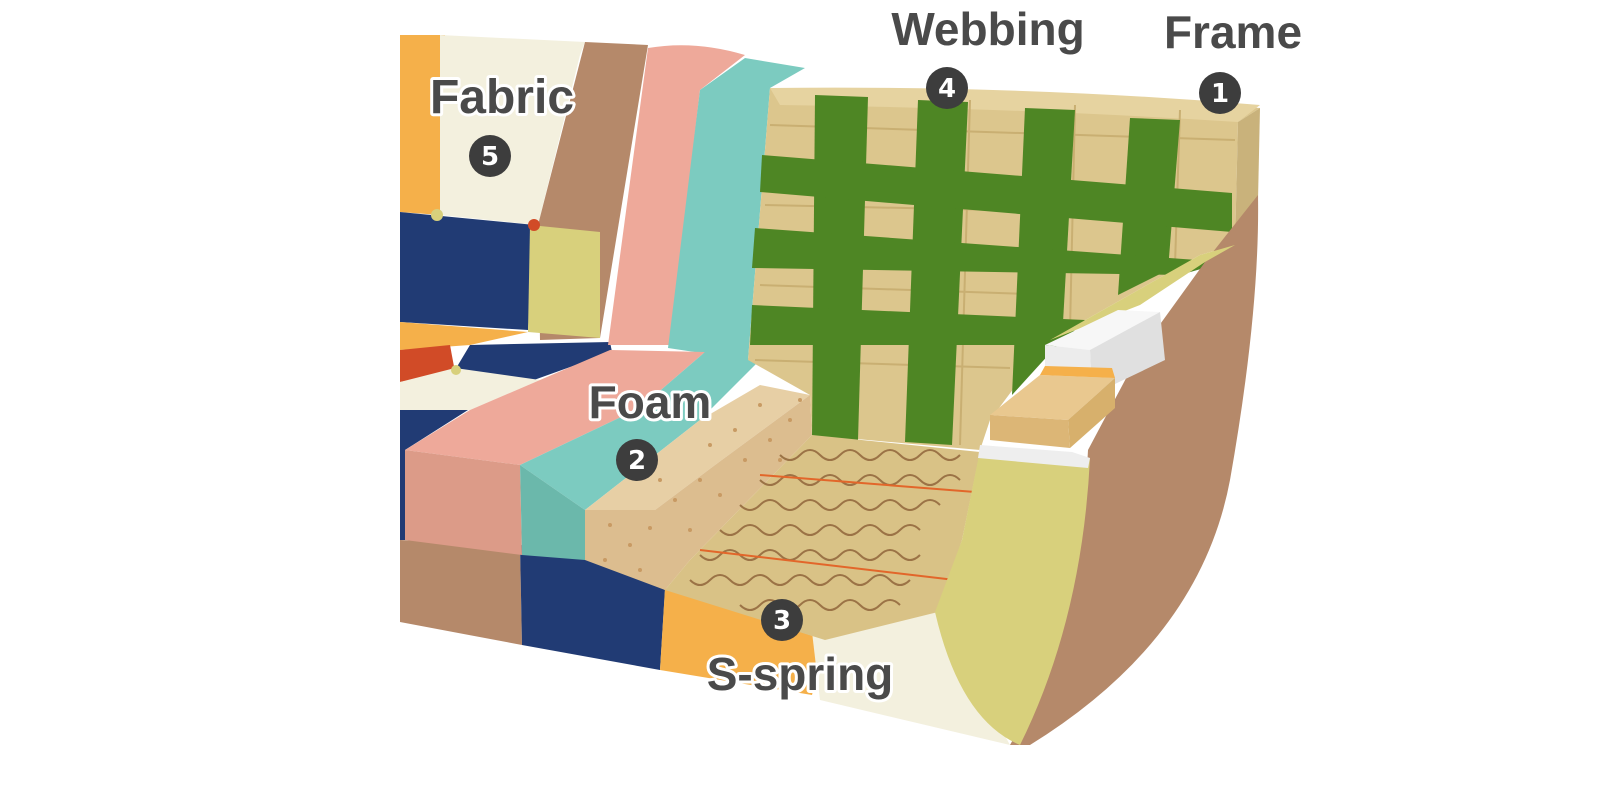 Image resolution: width=1600 pixels, height=800 pixels. I want to click on arm-foam-side, so click(1091, 413).